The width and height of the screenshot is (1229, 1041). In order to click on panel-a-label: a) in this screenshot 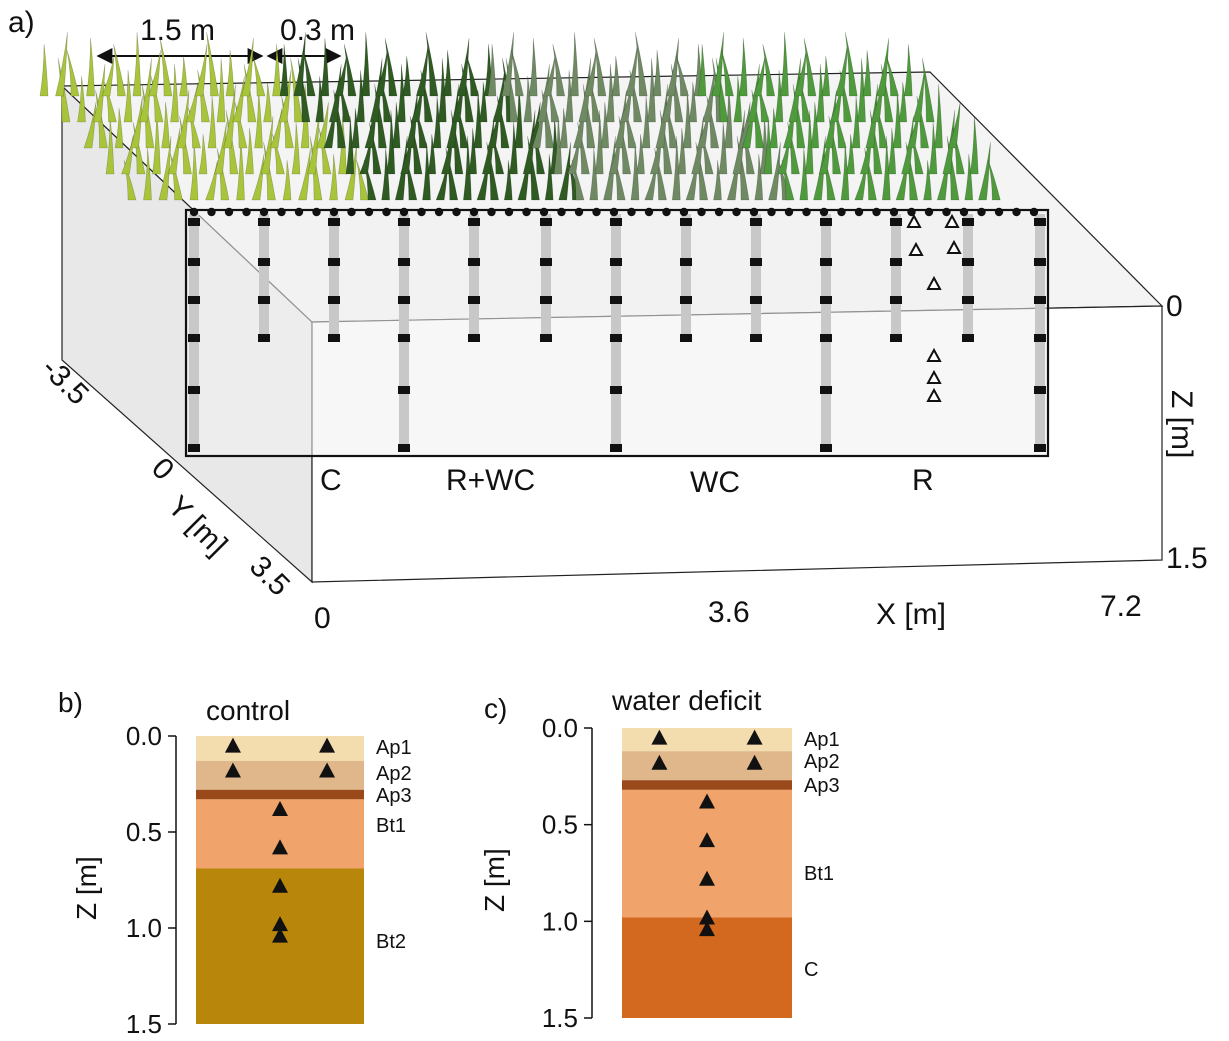, I will do `click(21, 22)`.